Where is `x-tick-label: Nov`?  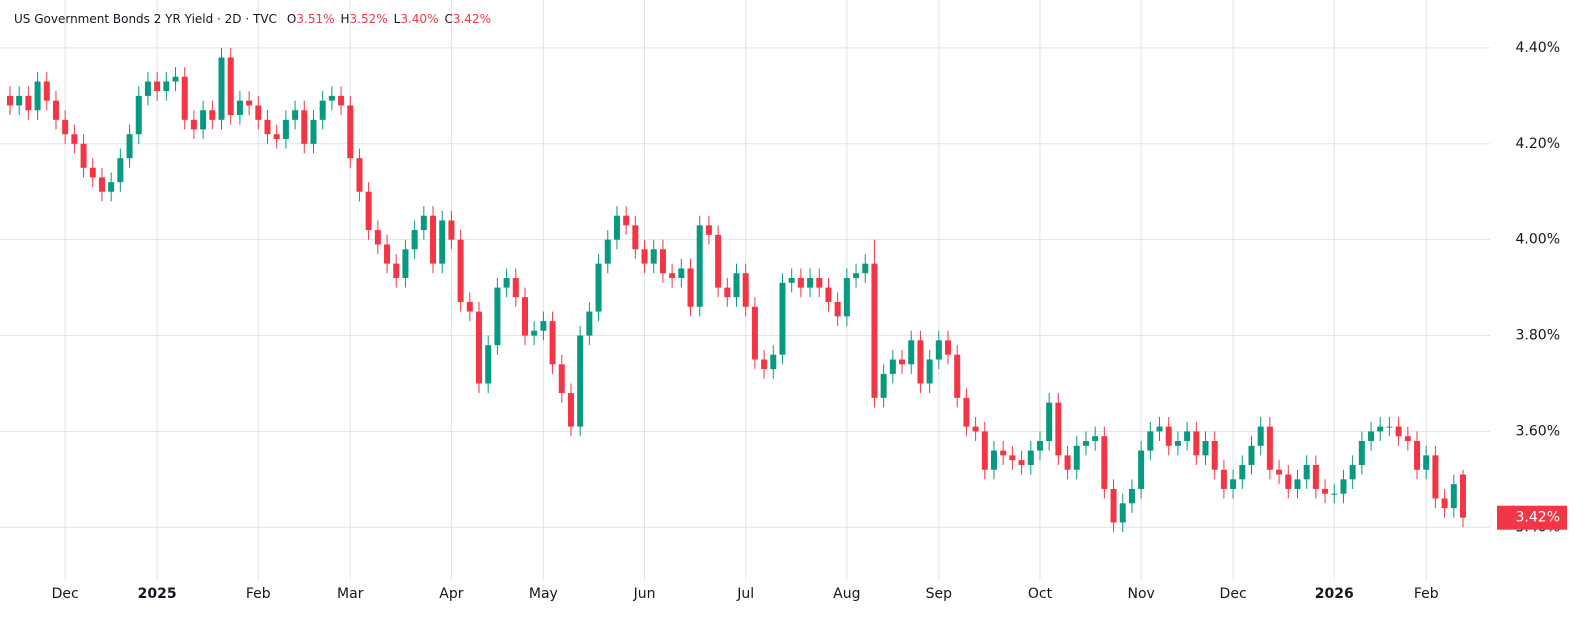 x-tick-label: Nov is located at coordinates (1140, 594).